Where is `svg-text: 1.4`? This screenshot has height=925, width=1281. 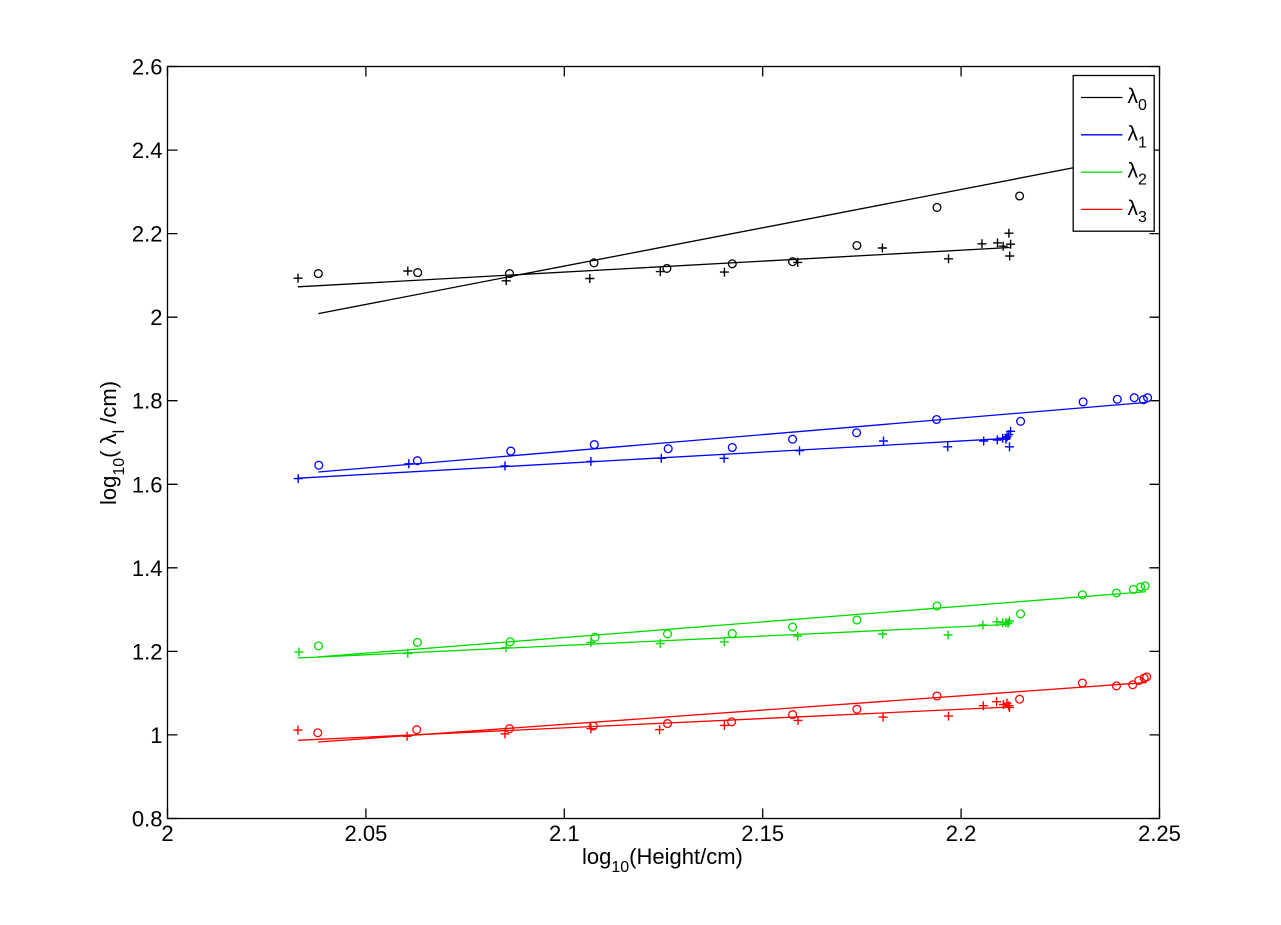
svg-text: 1.4 is located at coordinates (147, 568).